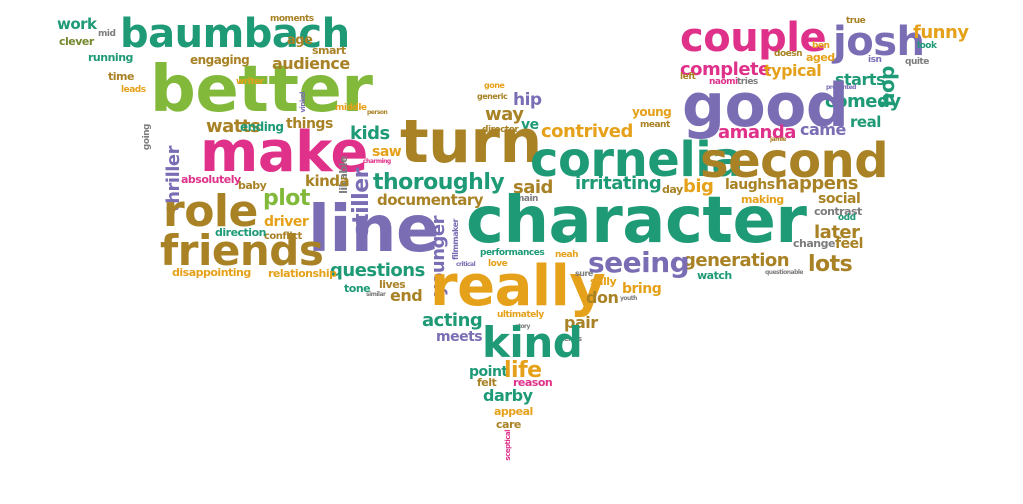  I want to click on cloud-word: going, so click(147, 137).